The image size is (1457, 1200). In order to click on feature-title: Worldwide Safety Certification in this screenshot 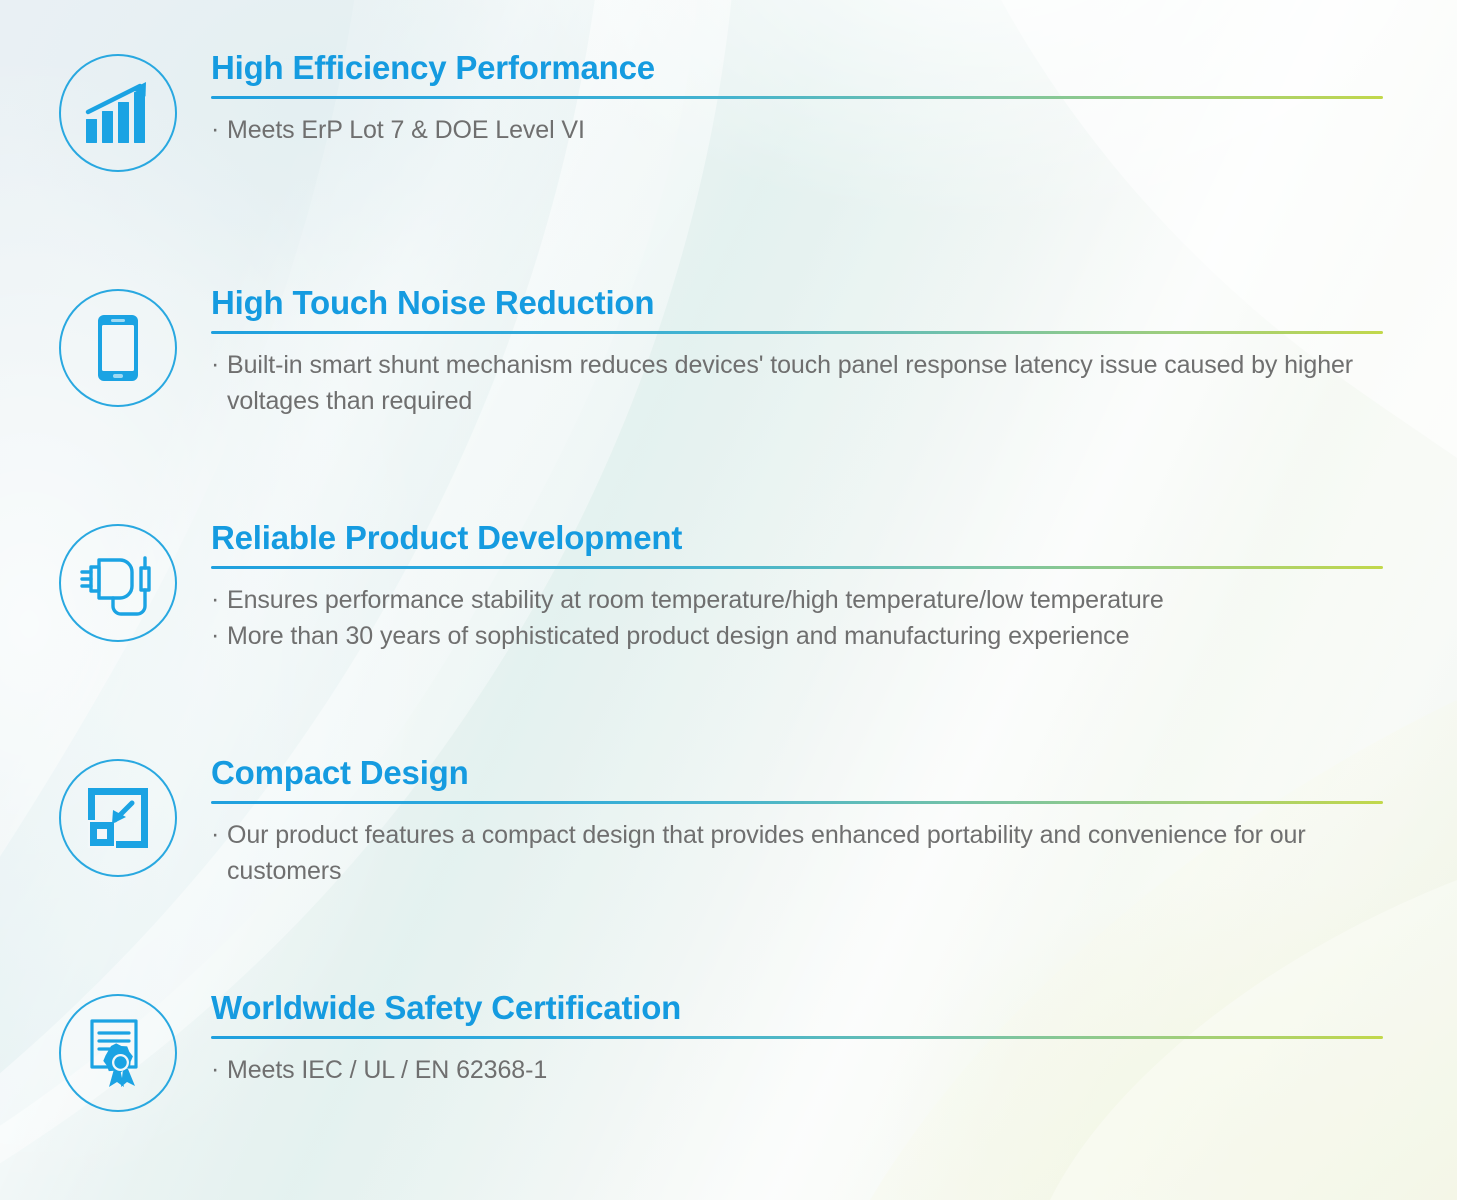, I will do `click(446, 1007)`.